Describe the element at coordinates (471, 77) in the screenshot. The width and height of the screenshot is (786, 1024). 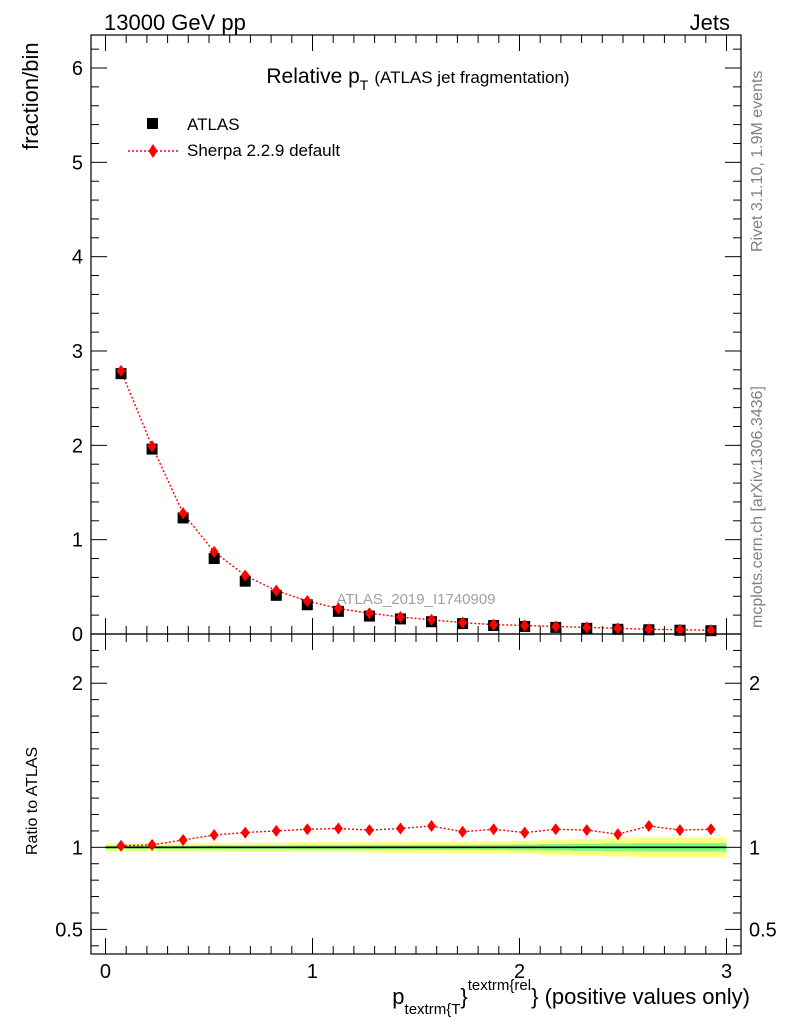
I see `title-extra: (ATLAS jet fragmentation)` at that location.